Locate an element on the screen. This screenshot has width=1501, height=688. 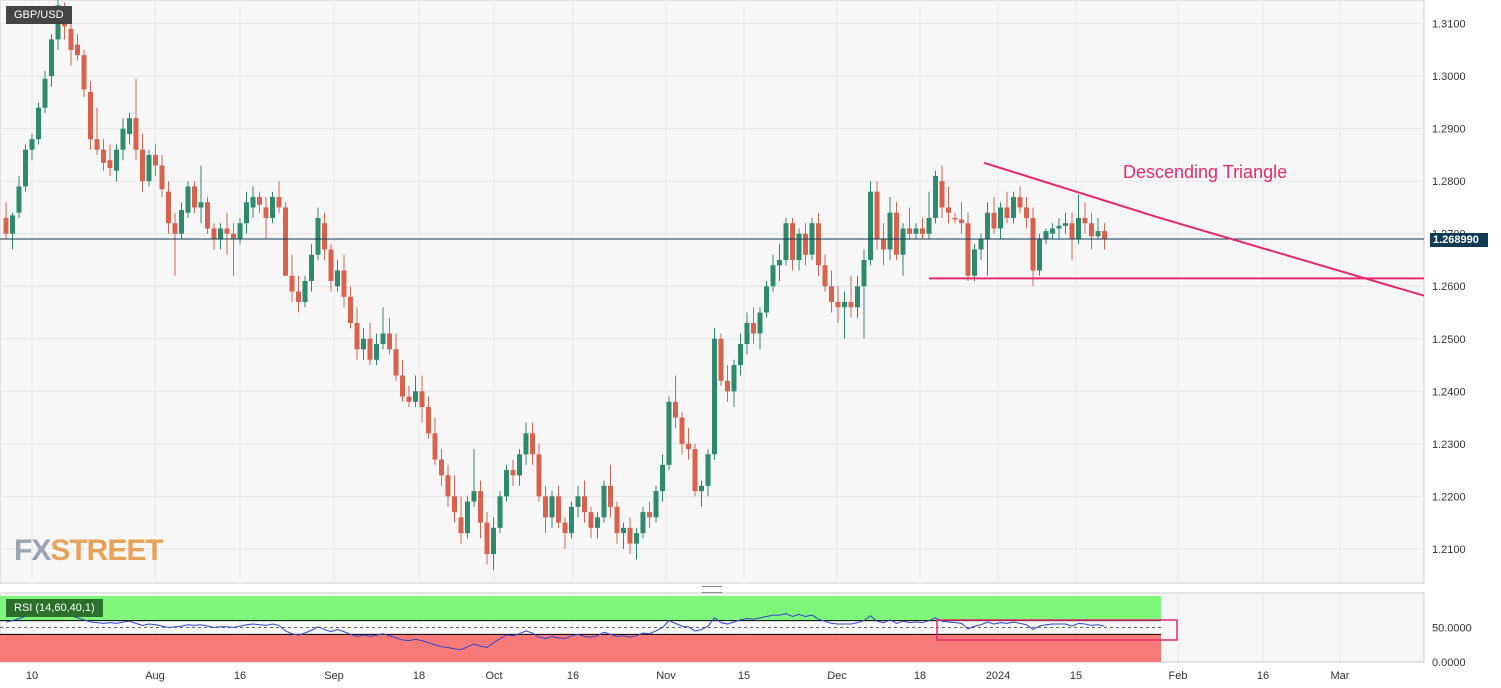
rsi-label: RSI (14,60,40,1) is located at coordinates (54, 608).